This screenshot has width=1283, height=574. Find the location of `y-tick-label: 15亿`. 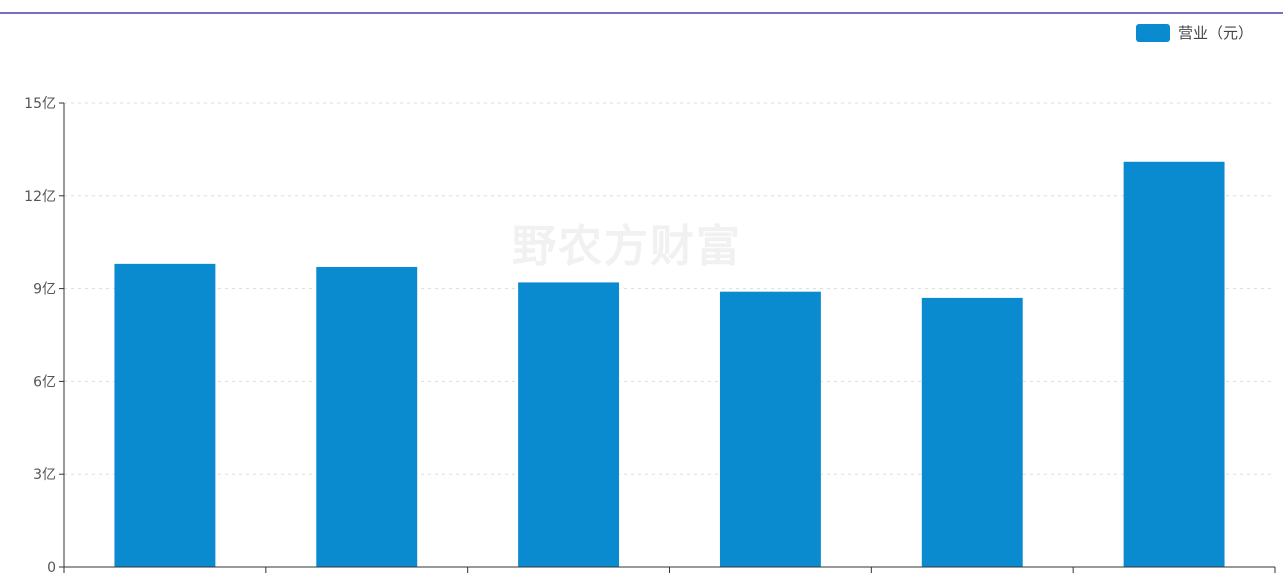

y-tick-label: 15亿 is located at coordinates (40, 104).